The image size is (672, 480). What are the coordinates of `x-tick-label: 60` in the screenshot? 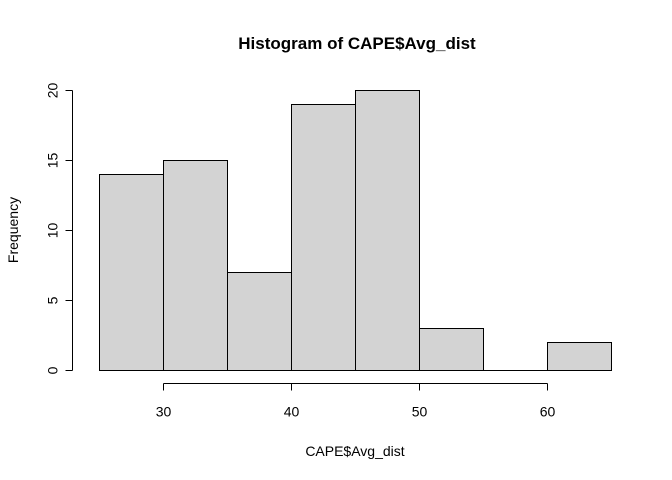 It's located at (548, 412).